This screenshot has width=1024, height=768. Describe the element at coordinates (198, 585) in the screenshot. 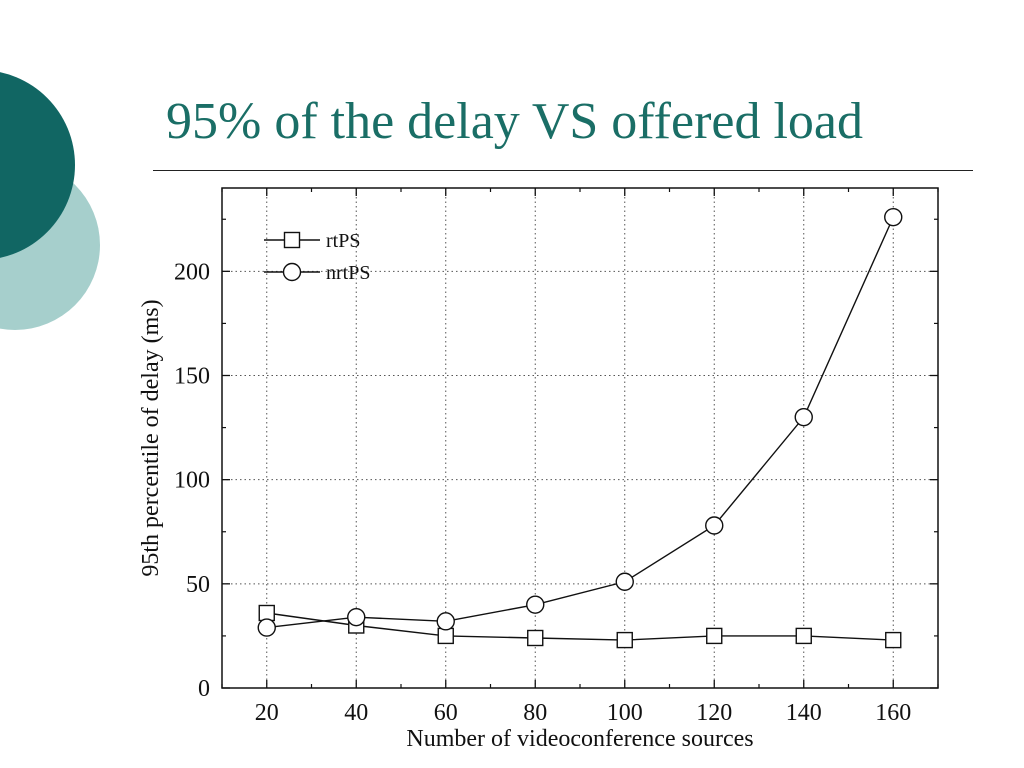

I see `y-tick-label: 50` at that location.